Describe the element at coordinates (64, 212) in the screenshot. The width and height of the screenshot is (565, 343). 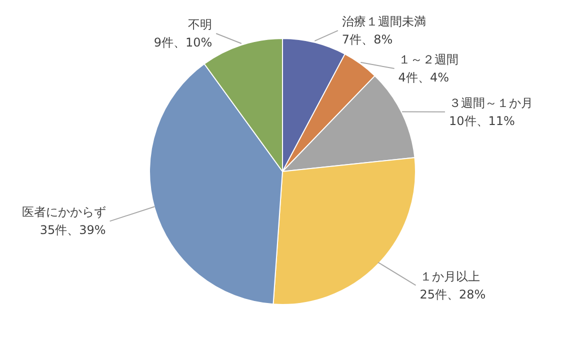
I see `slice-label: 医者にかからず` at that location.